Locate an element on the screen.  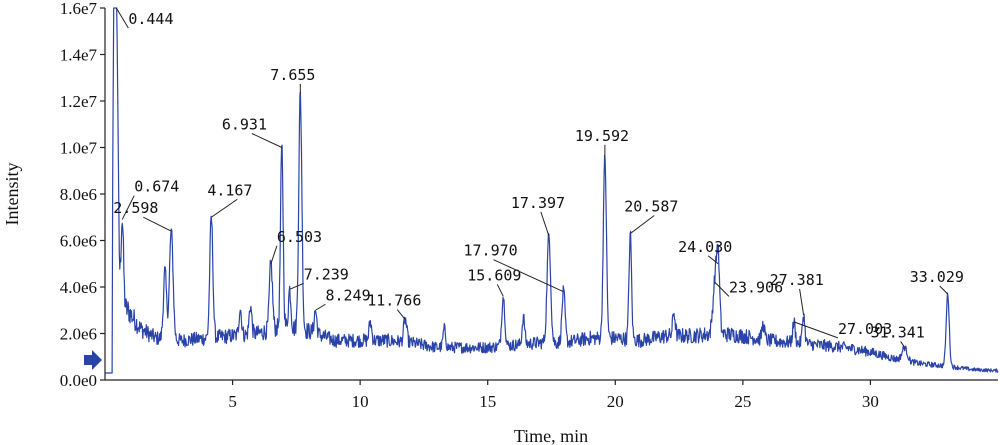
y-tick-label: 1.6e7 is located at coordinates (79, 9).